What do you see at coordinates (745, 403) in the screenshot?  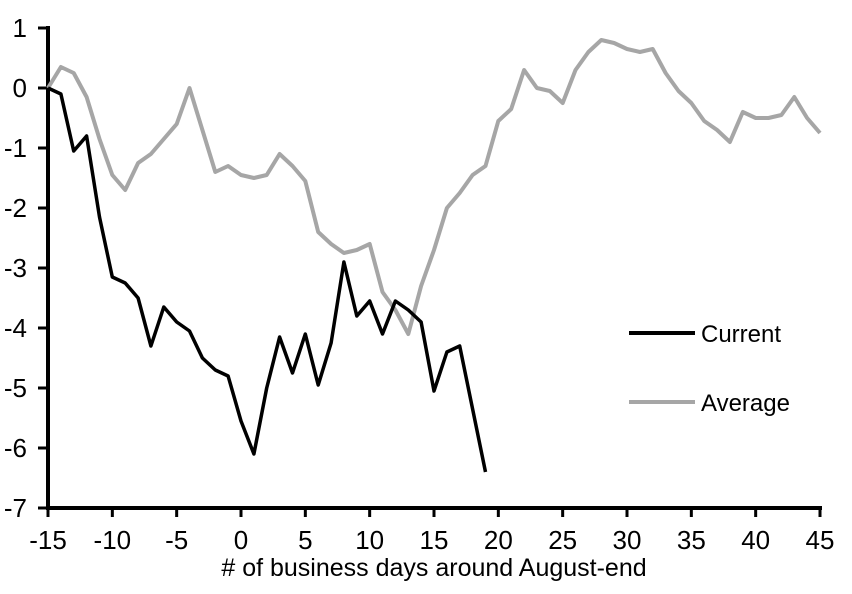 I see `legend-label-average: Average` at bounding box center [745, 403].